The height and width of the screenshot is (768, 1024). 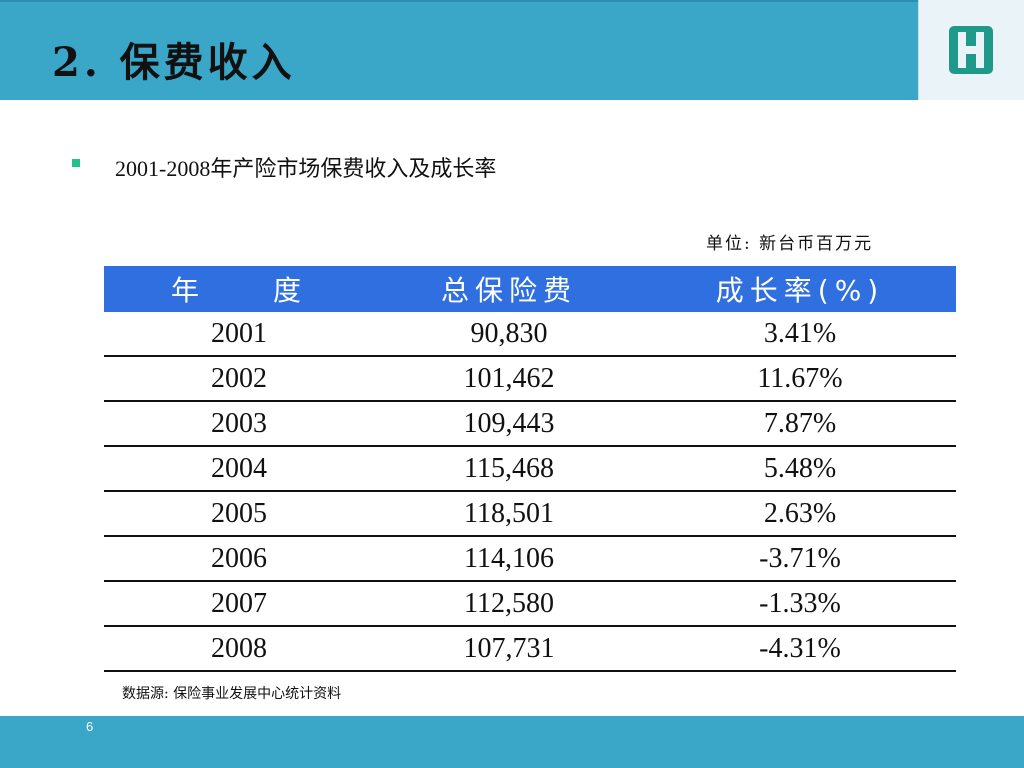 I want to click on square-bullet-icon, so click(x=76, y=163).